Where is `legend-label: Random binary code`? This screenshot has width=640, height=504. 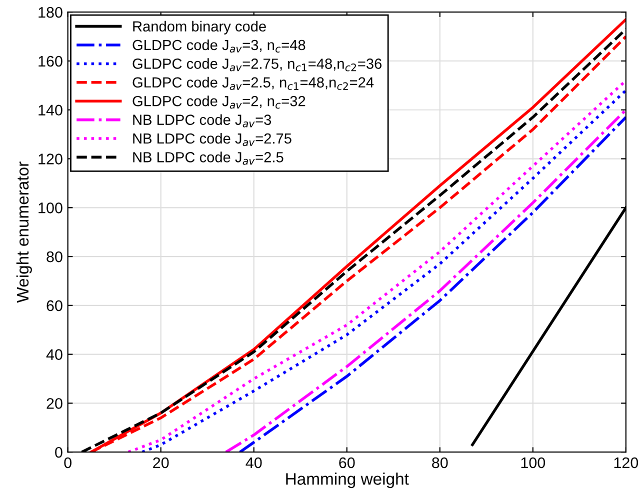
legend-label: Random binary code is located at coordinates (199, 27).